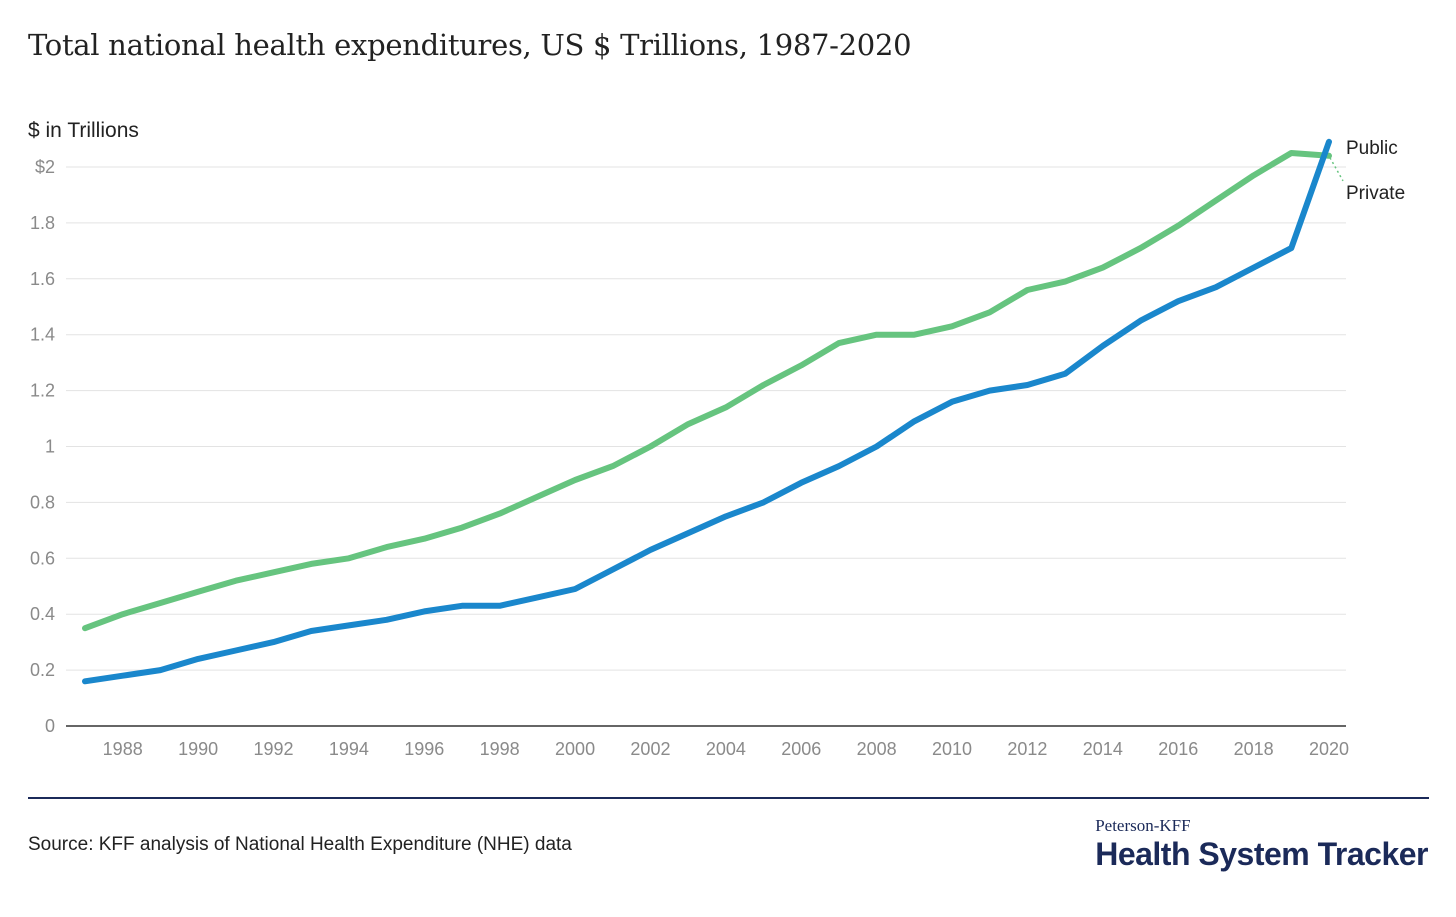 The image size is (1456, 917). I want to click on y-tick-label: 1, so click(50, 447).